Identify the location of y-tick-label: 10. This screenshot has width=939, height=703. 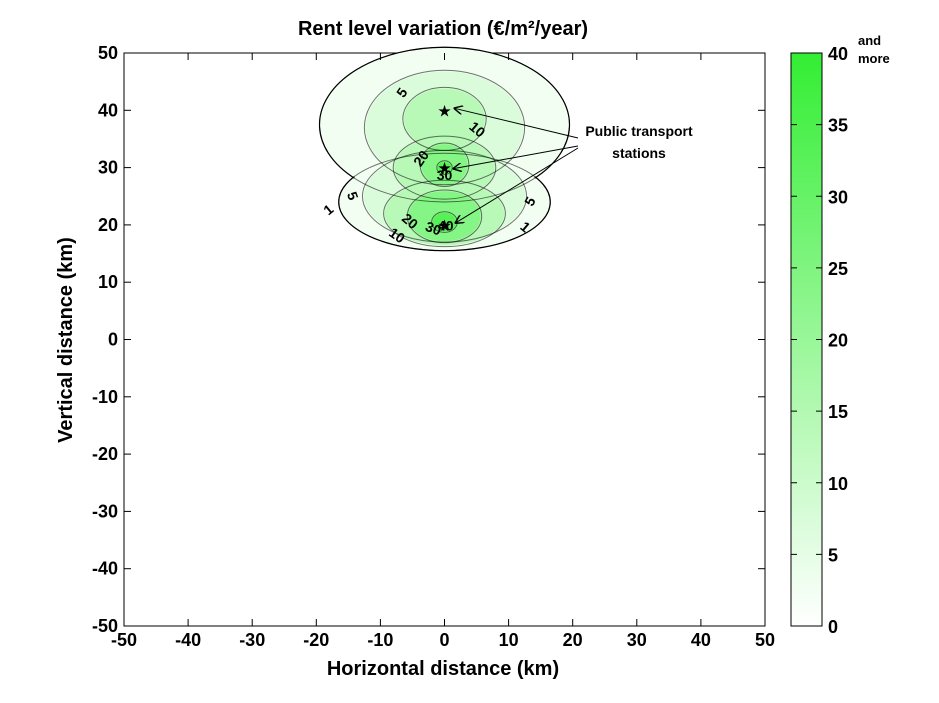
(108, 282).